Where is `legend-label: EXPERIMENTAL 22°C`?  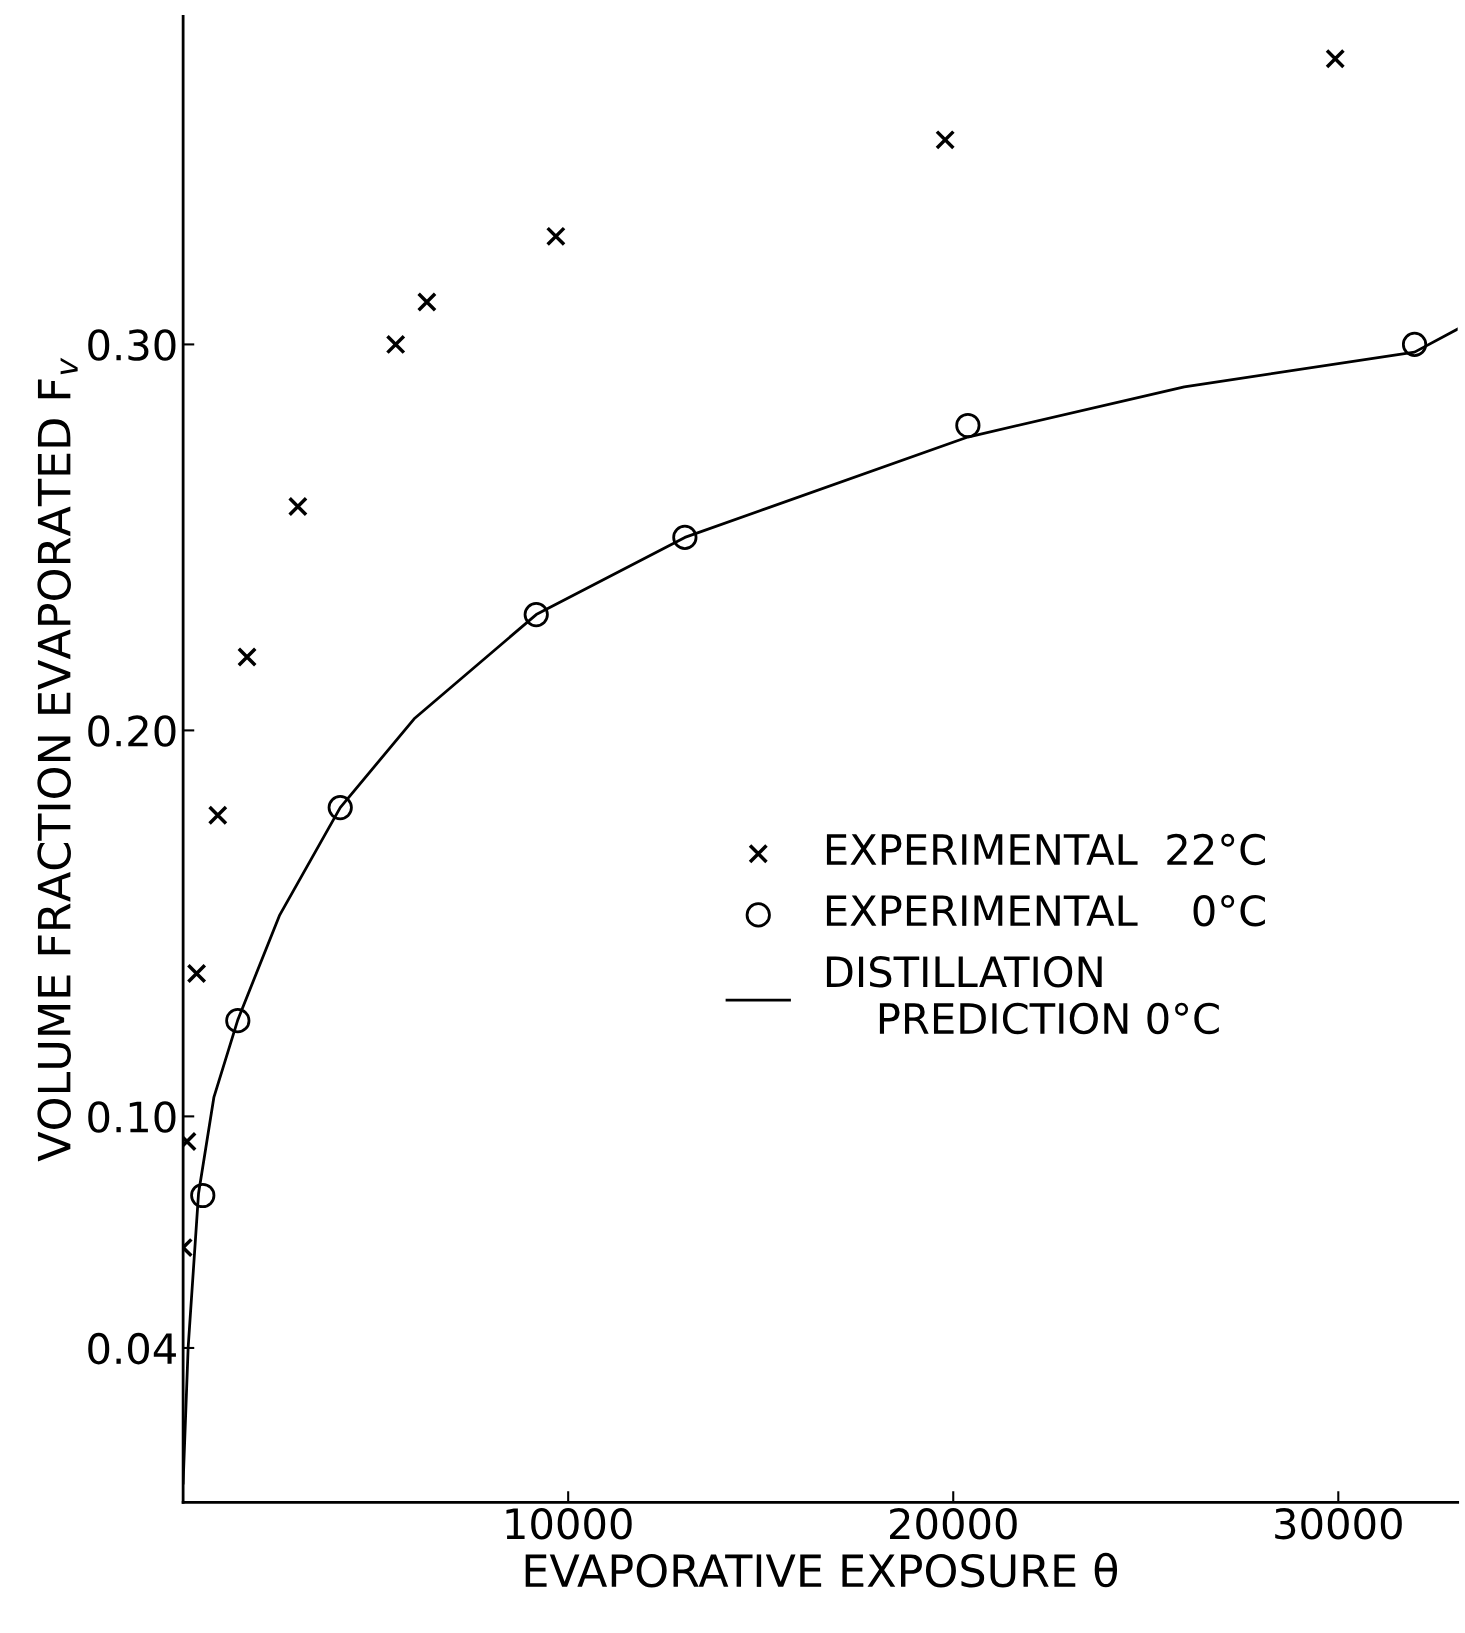
legend-label: EXPERIMENTAL 22°C is located at coordinates (1045, 849).